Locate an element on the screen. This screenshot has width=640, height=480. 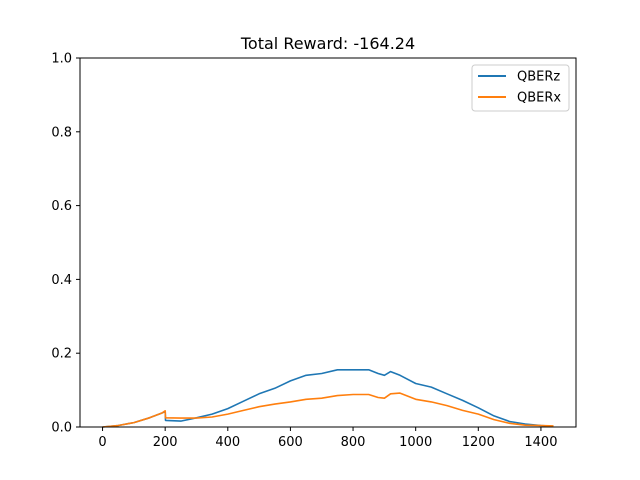
legend-label-qberx: QBERx is located at coordinates (539, 98).